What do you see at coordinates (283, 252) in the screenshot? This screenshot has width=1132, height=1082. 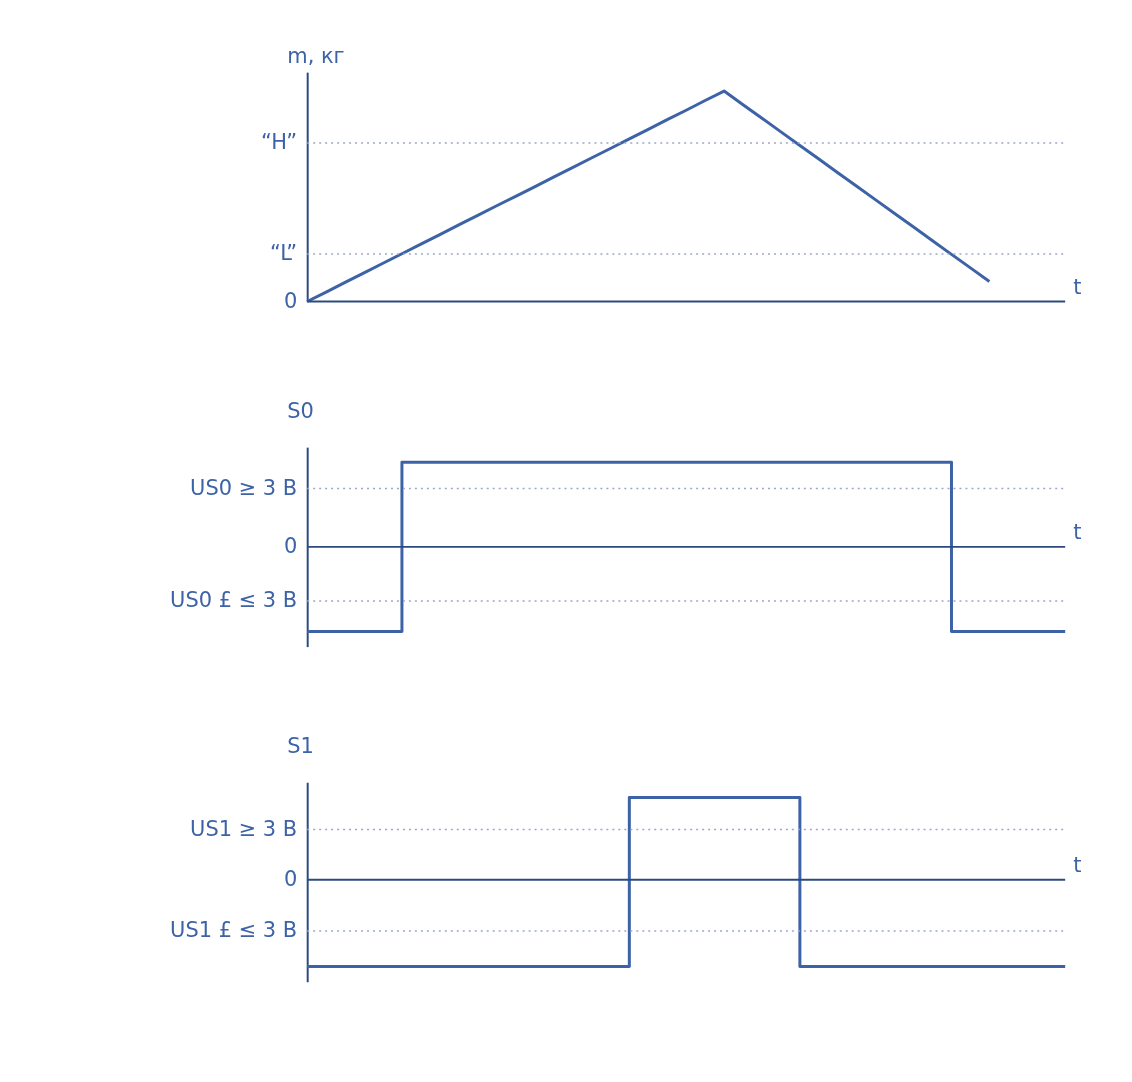 I see `ref-line-label: “L”` at bounding box center [283, 252].